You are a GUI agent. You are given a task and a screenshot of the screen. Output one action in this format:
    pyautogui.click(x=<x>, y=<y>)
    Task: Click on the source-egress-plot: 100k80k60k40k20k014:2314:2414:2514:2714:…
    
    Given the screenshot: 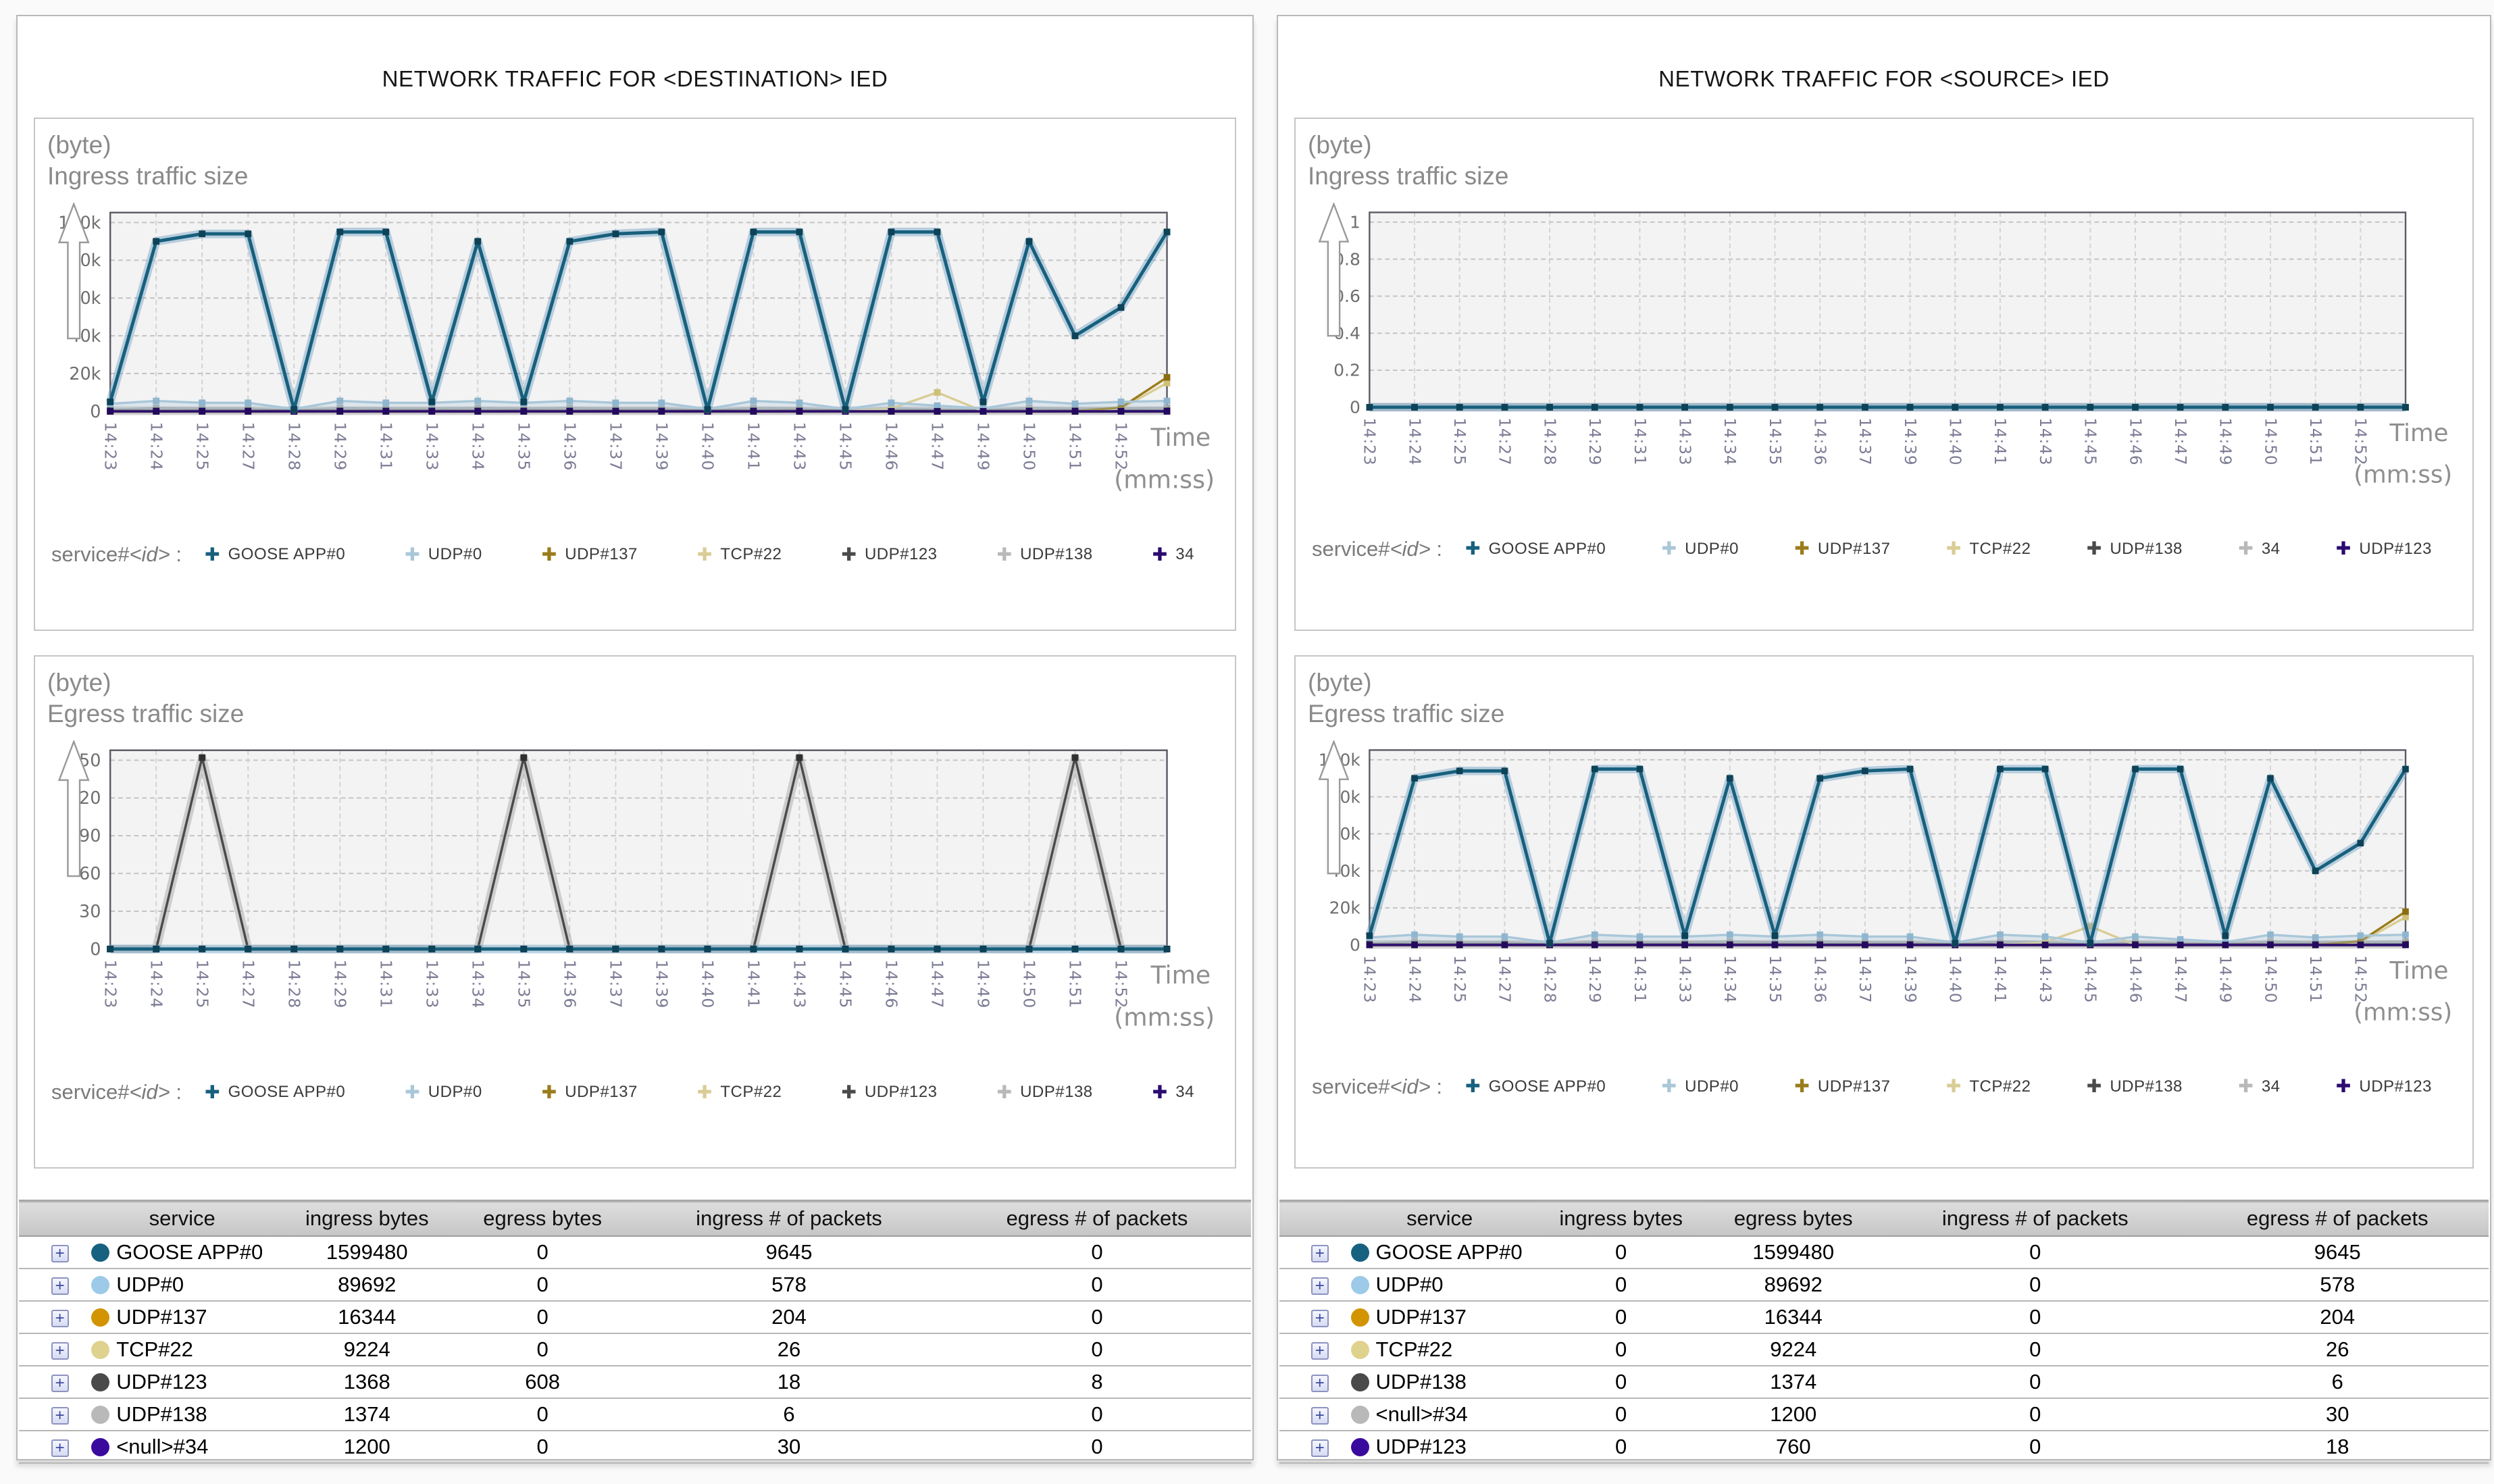 What is the action you would take?
    pyautogui.click(x=1890, y=885)
    